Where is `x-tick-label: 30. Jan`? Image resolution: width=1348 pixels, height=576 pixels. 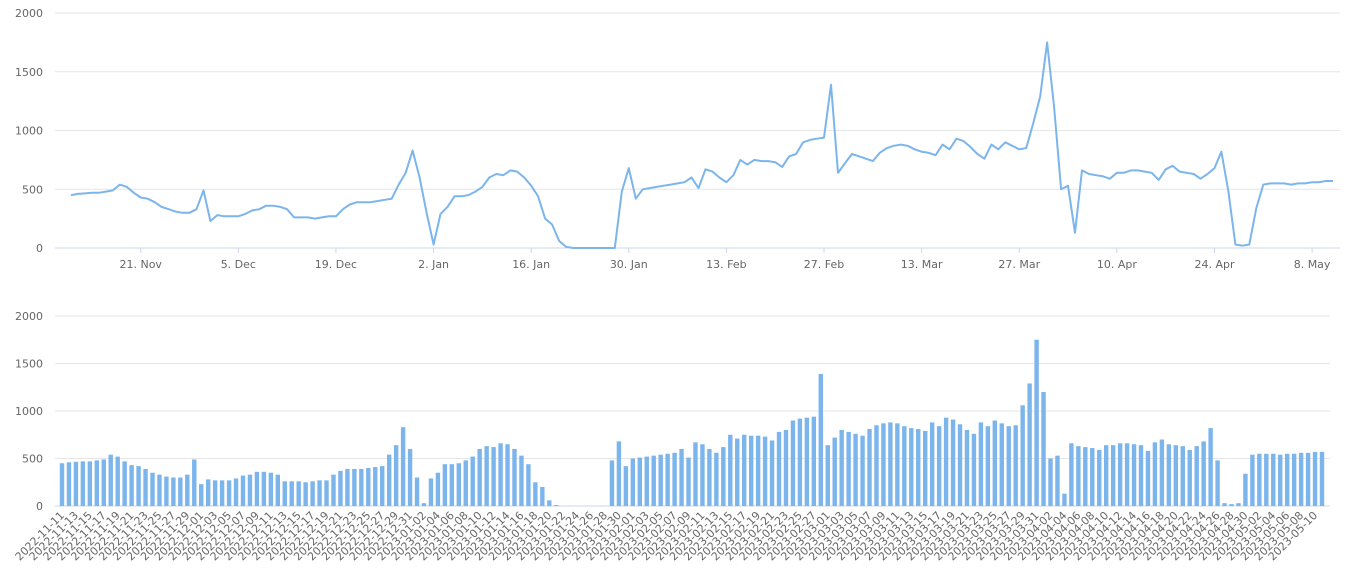
x-tick-label: 30. Jan is located at coordinates (629, 264).